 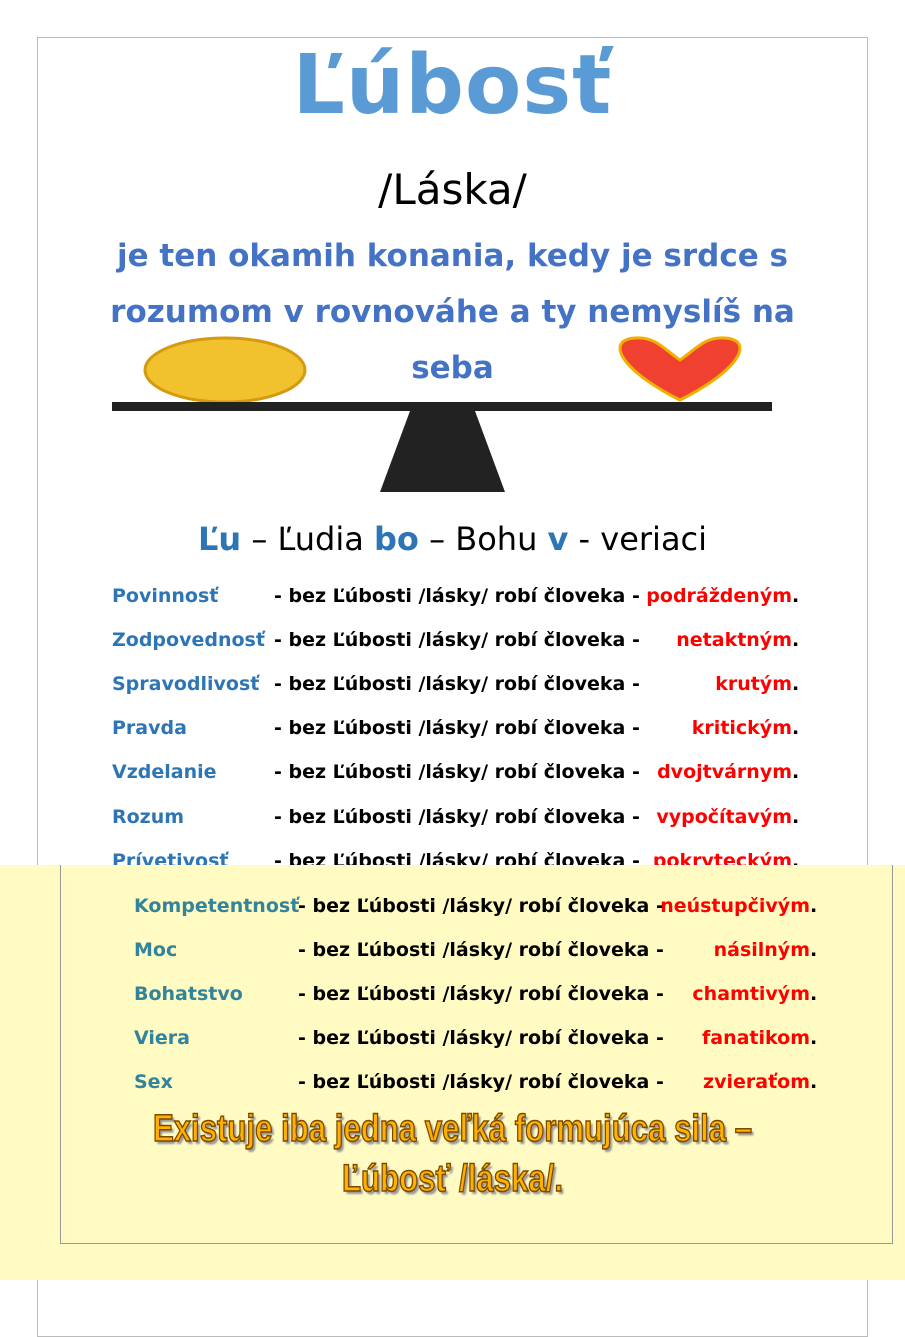 What do you see at coordinates (153, 1082) in the screenshot?
I see `virtue-label: Sex` at bounding box center [153, 1082].